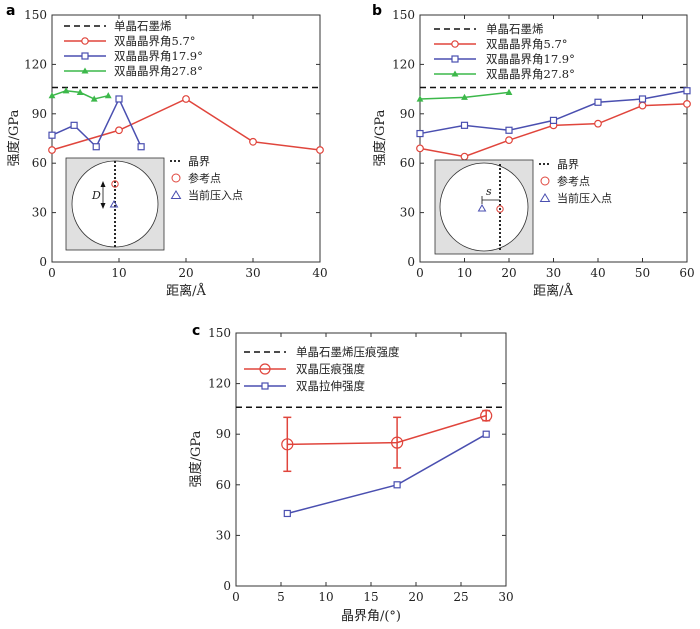  What do you see at coordinates (380, 137) in the screenshot?
I see `panel-b-ylabel: 强度/GPa` at bounding box center [380, 137].